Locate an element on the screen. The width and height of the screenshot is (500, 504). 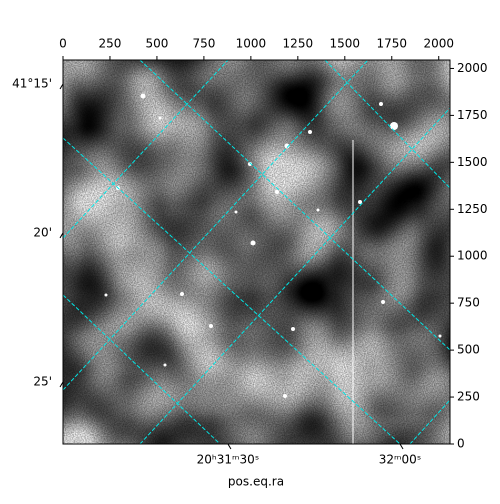
ra-tick-label: 20ʰ31ᵐ30ˢ is located at coordinates (228, 460).